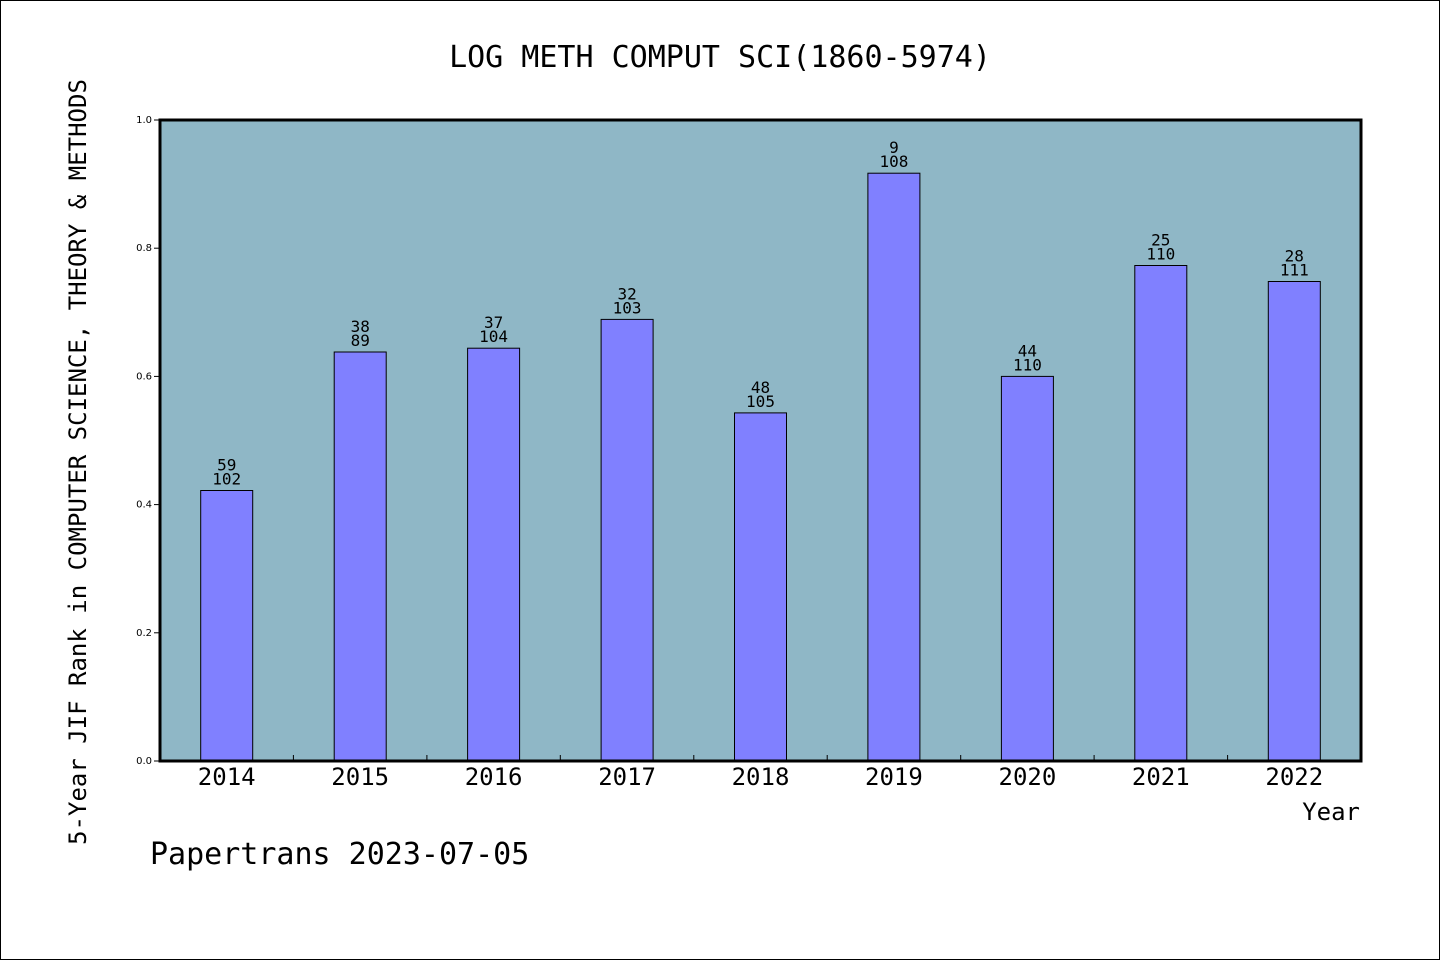 This screenshot has width=1440, height=960. I want to click on y-tick-label-1.0: 1.0, so click(144, 120).